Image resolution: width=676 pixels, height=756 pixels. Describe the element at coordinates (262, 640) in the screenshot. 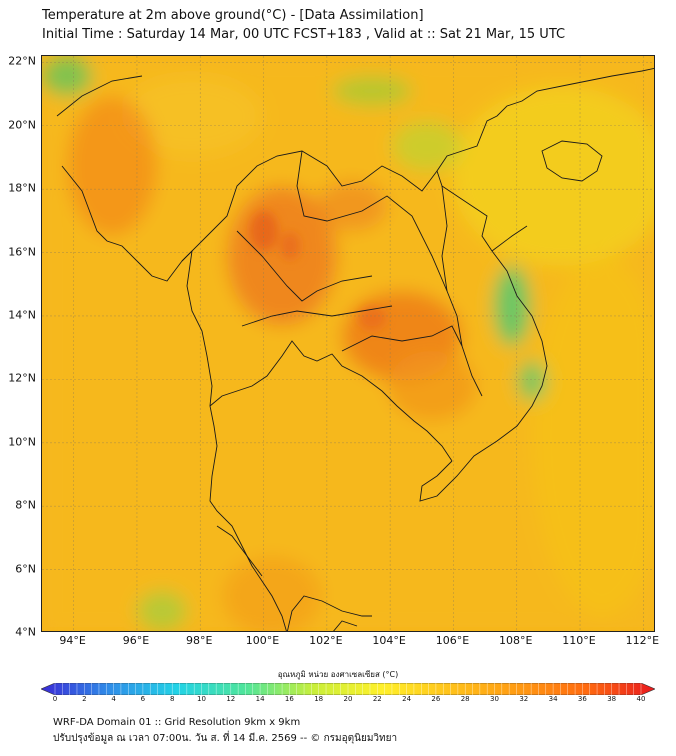

I see `longitude-label: 100°E` at that location.